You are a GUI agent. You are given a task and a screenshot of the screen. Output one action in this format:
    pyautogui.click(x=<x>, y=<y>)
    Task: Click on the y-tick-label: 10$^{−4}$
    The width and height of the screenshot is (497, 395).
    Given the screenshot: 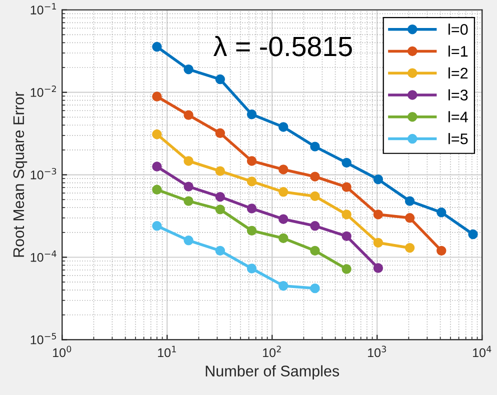 What is the action you would take?
    pyautogui.click(x=43, y=256)
    